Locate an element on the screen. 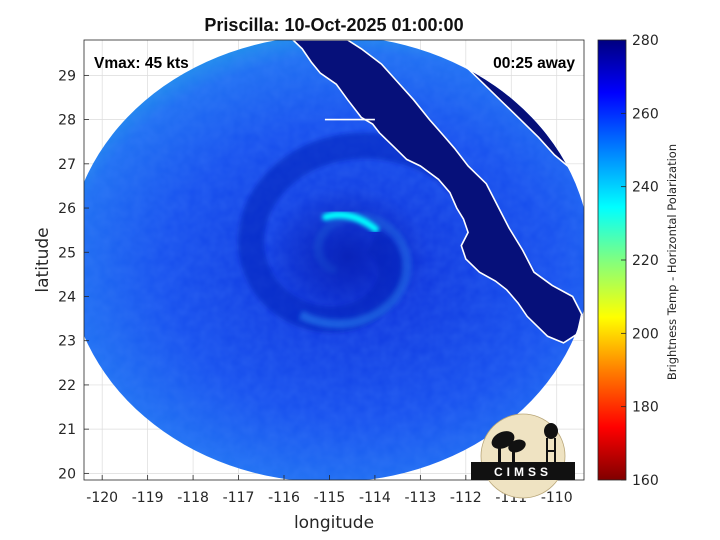  x-tick-label: -115 is located at coordinates (330, 498).